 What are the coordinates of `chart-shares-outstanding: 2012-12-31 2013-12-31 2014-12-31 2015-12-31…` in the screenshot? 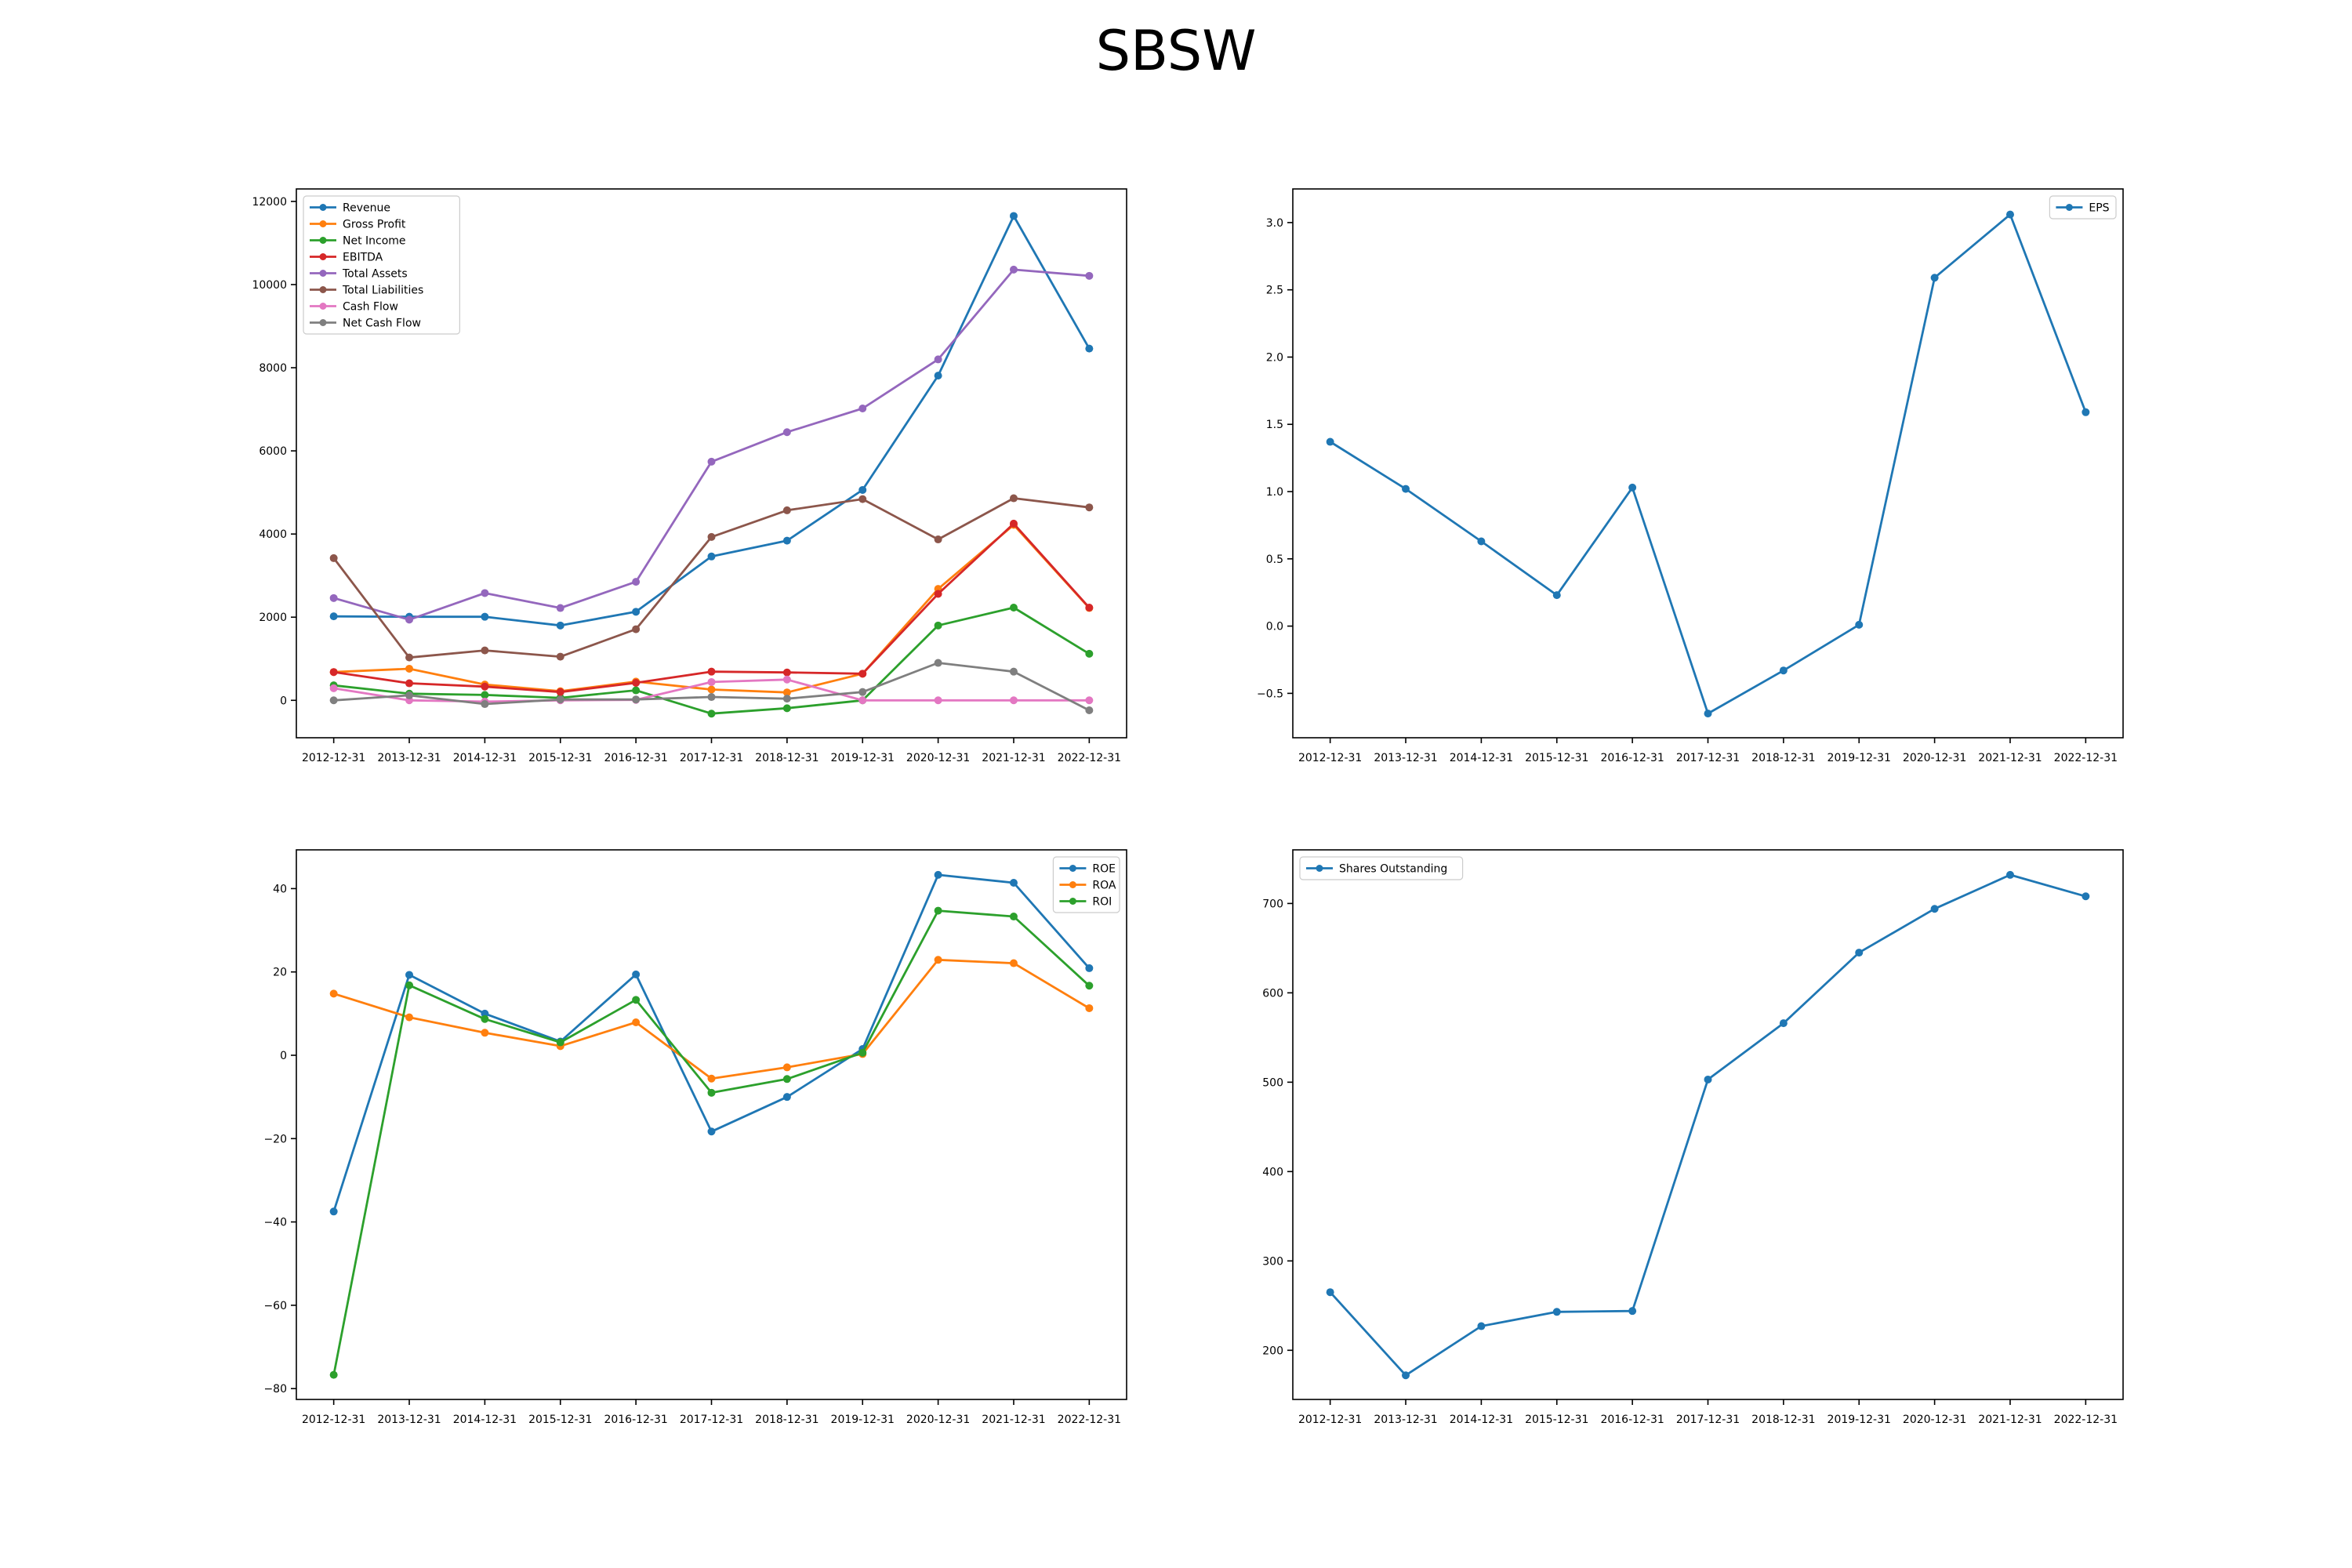 It's located at (1693, 1137).